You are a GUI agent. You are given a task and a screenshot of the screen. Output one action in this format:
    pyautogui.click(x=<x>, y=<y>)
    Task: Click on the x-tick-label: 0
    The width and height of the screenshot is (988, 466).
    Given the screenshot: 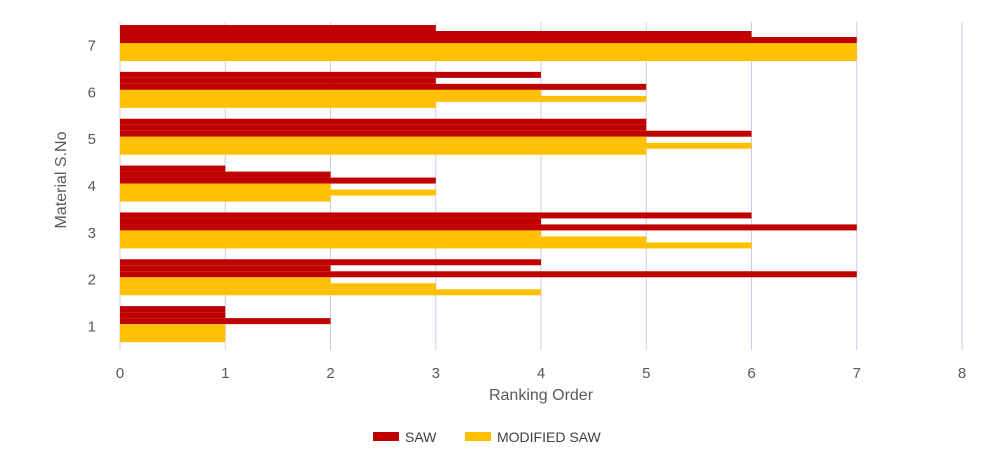 What is the action you would take?
    pyautogui.click(x=120, y=373)
    